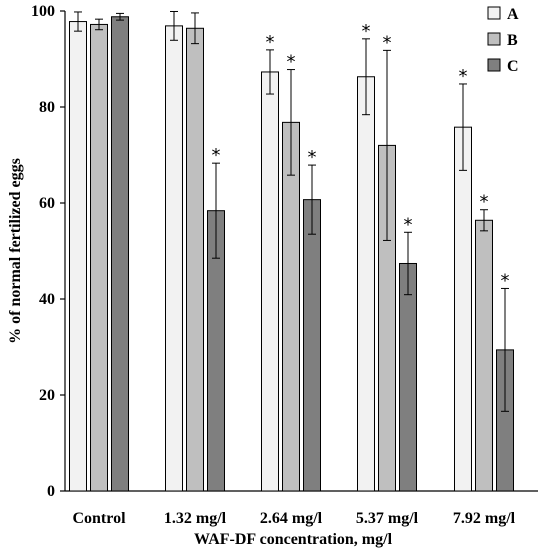 The image size is (541, 550). I want to click on x-tick-label: 5.37 mg/l, so click(387, 518).